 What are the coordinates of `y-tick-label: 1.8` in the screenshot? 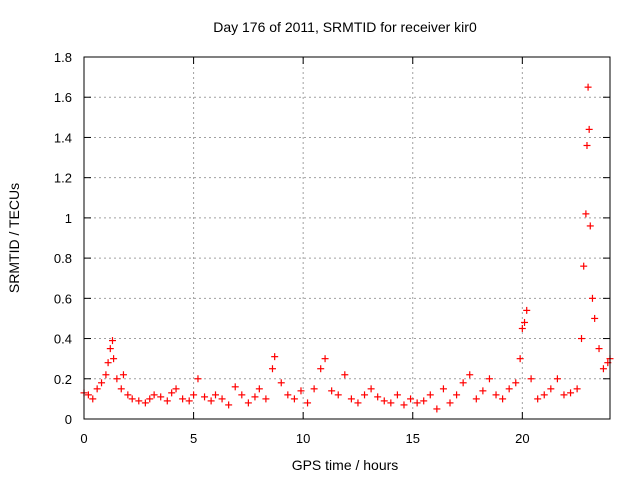 It's located at (63, 57).